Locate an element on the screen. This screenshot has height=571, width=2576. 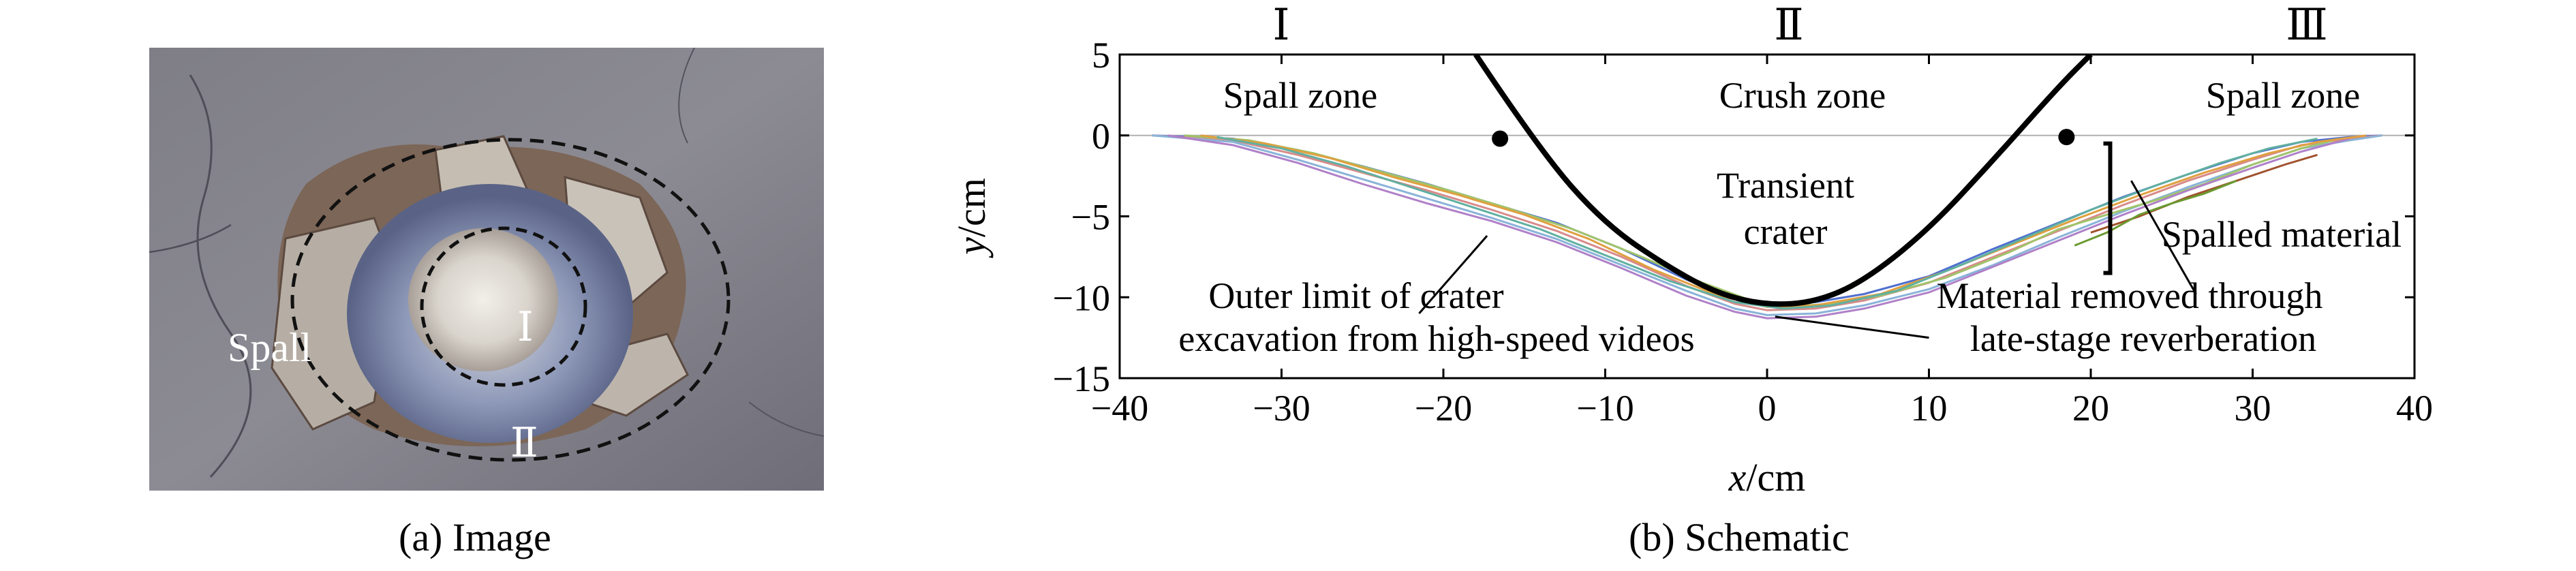
zone-numeral-i: Ⅰ is located at coordinates (1280, 25).